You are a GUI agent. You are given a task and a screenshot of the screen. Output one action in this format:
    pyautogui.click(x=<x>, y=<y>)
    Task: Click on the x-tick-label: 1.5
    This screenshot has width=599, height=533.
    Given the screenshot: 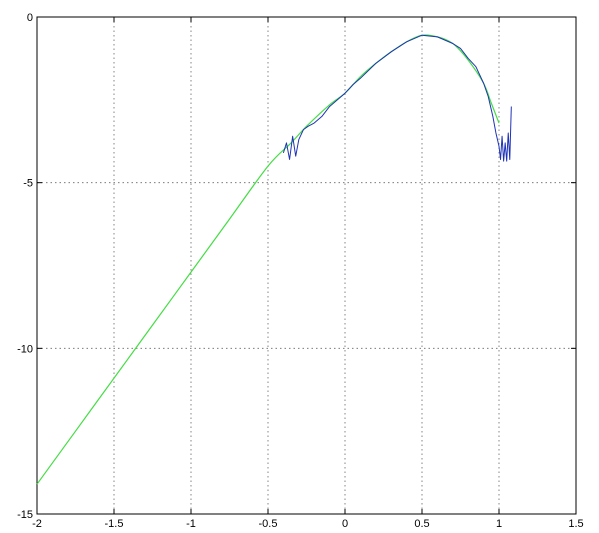 What is the action you would take?
    pyautogui.click(x=575, y=524)
    